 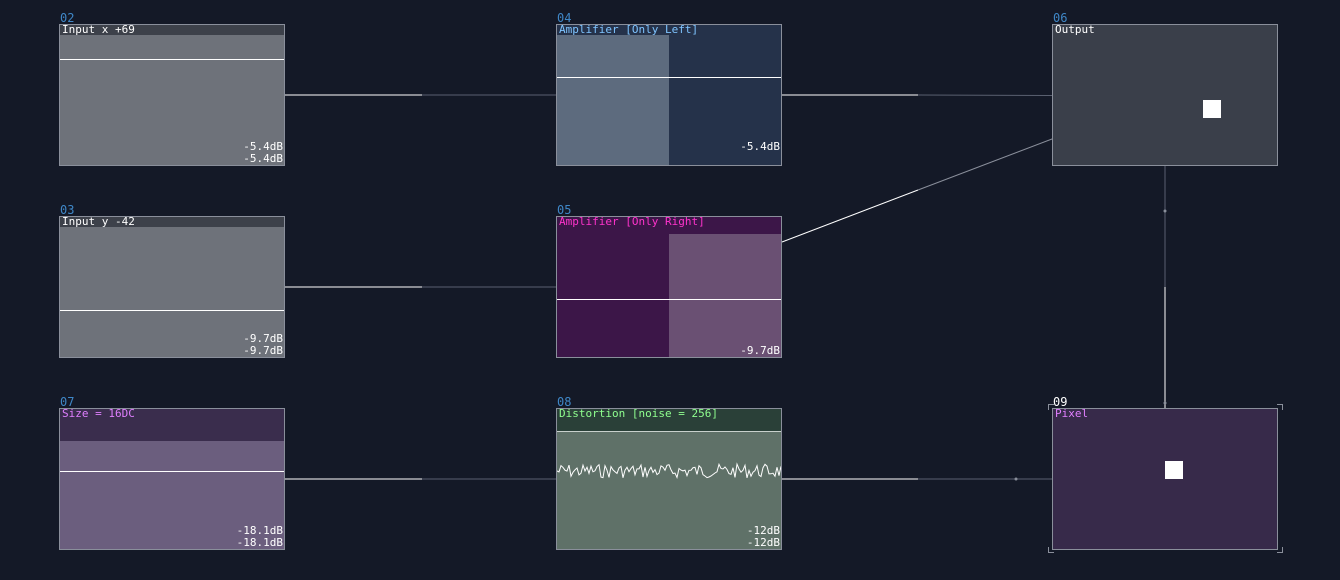 What do you see at coordinates (98, 414) in the screenshot?
I see `node-title: Size = 16DC` at bounding box center [98, 414].